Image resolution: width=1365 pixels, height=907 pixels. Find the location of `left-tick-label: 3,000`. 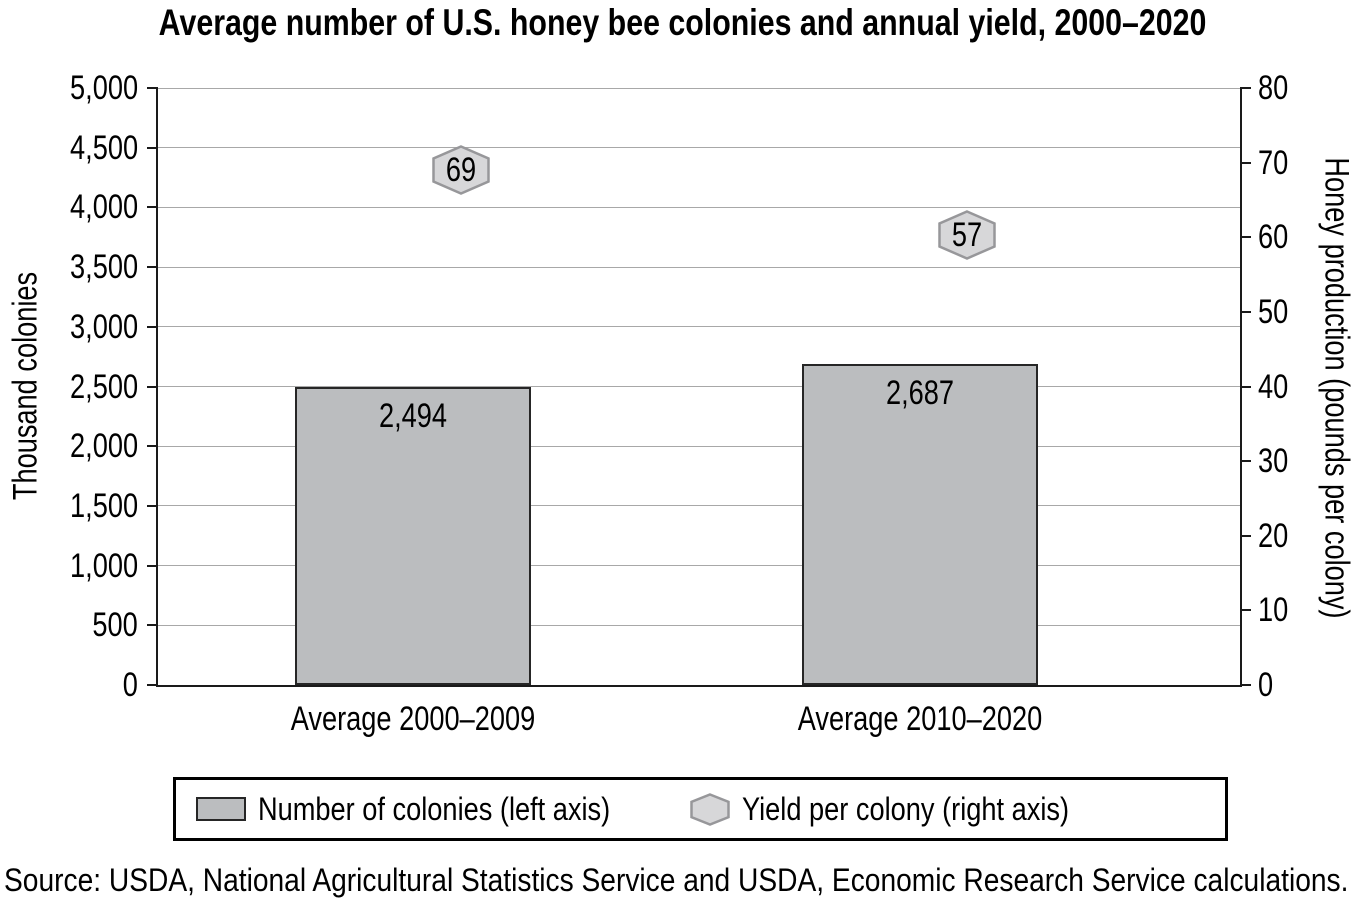

left-tick-label: 3,000 is located at coordinates (103, 326).